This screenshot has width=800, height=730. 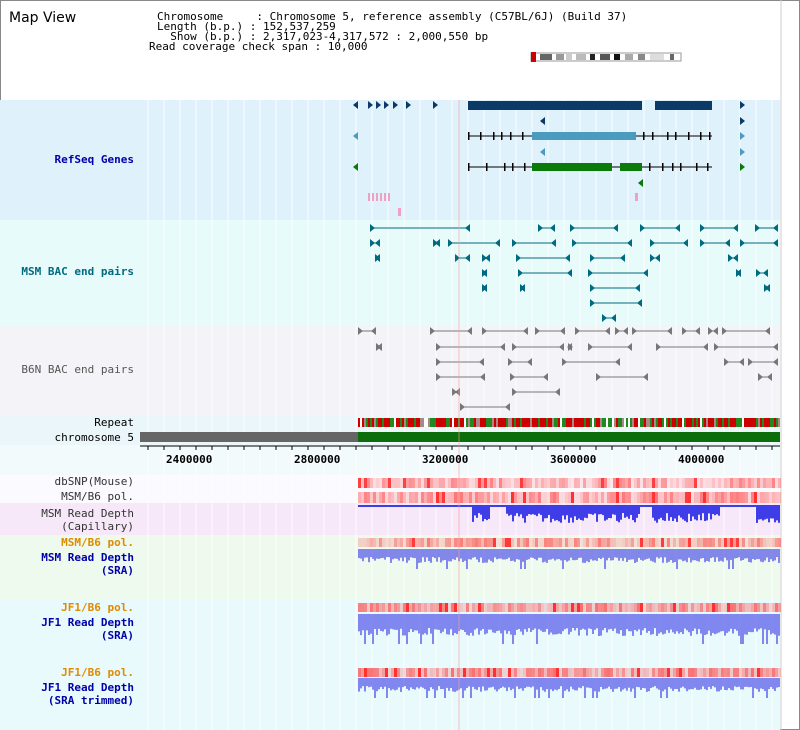 What do you see at coordinates (373, 197) in the screenshot?
I see `gene-small-mark` at bounding box center [373, 197].